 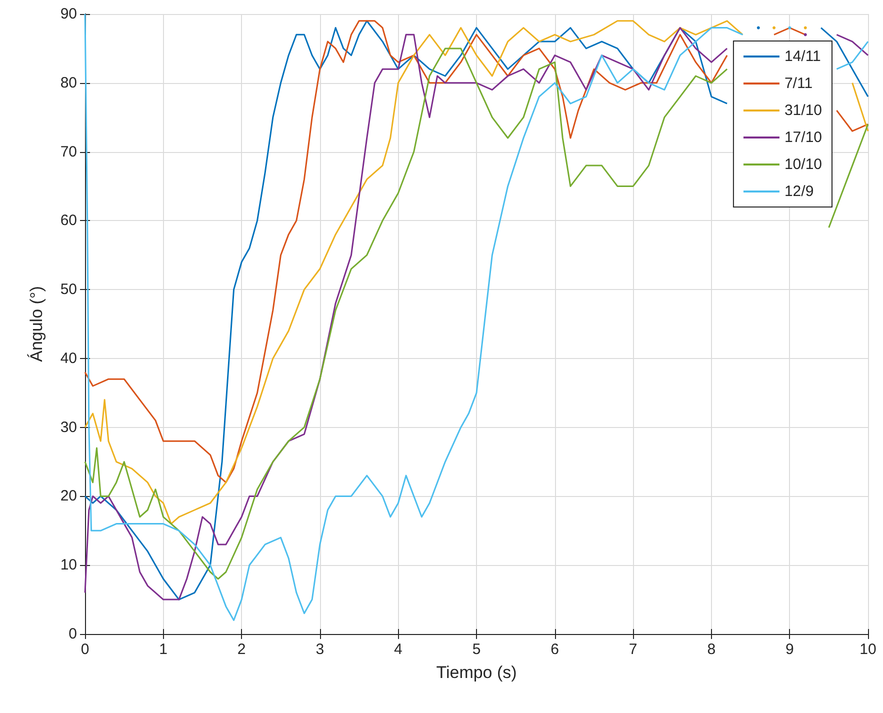 I want to click on x-tick-label: 5, so click(x=476, y=649).